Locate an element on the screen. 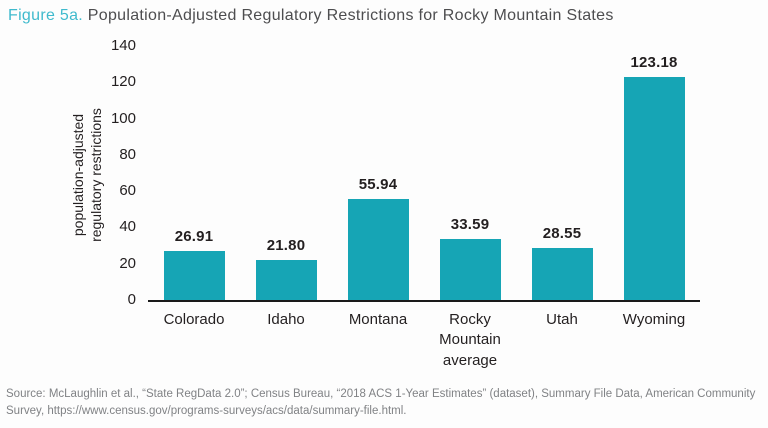 The height and width of the screenshot is (428, 768). bar-value-label: 55.94 is located at coordinates (378, 184).